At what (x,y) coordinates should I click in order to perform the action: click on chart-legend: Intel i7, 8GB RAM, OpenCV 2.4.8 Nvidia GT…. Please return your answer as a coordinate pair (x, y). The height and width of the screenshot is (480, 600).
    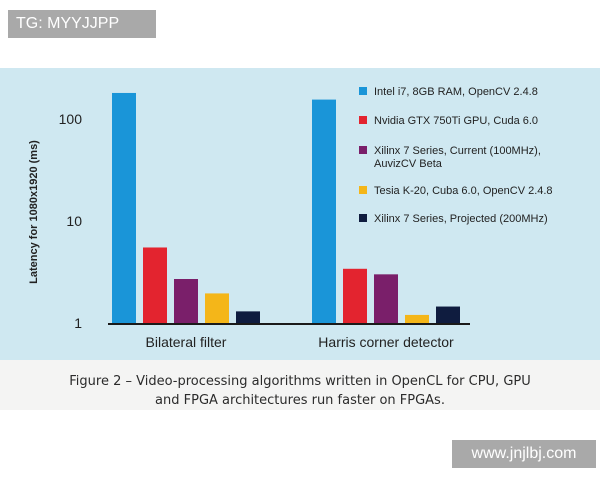
    Looking at the image, I should click on (456, 155).